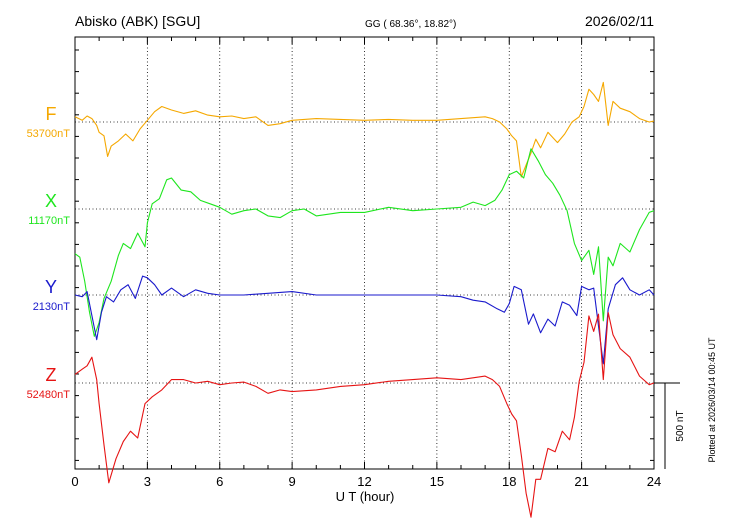 Image resolution: width=730 pixels, height=520 pixels. Describe the element at coordinates (137, 21) in the screenshot. I see `station-title: Abisko (ABK) [SGU]` at that location.